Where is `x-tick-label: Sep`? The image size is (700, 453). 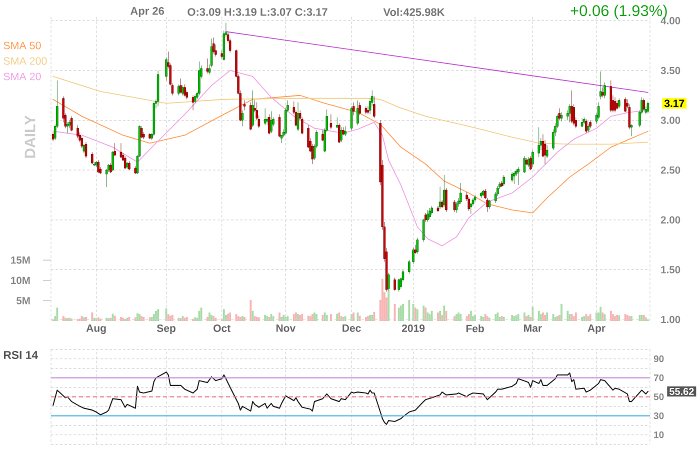 x-tick-label: Sep is located at coordinates (166, 329).